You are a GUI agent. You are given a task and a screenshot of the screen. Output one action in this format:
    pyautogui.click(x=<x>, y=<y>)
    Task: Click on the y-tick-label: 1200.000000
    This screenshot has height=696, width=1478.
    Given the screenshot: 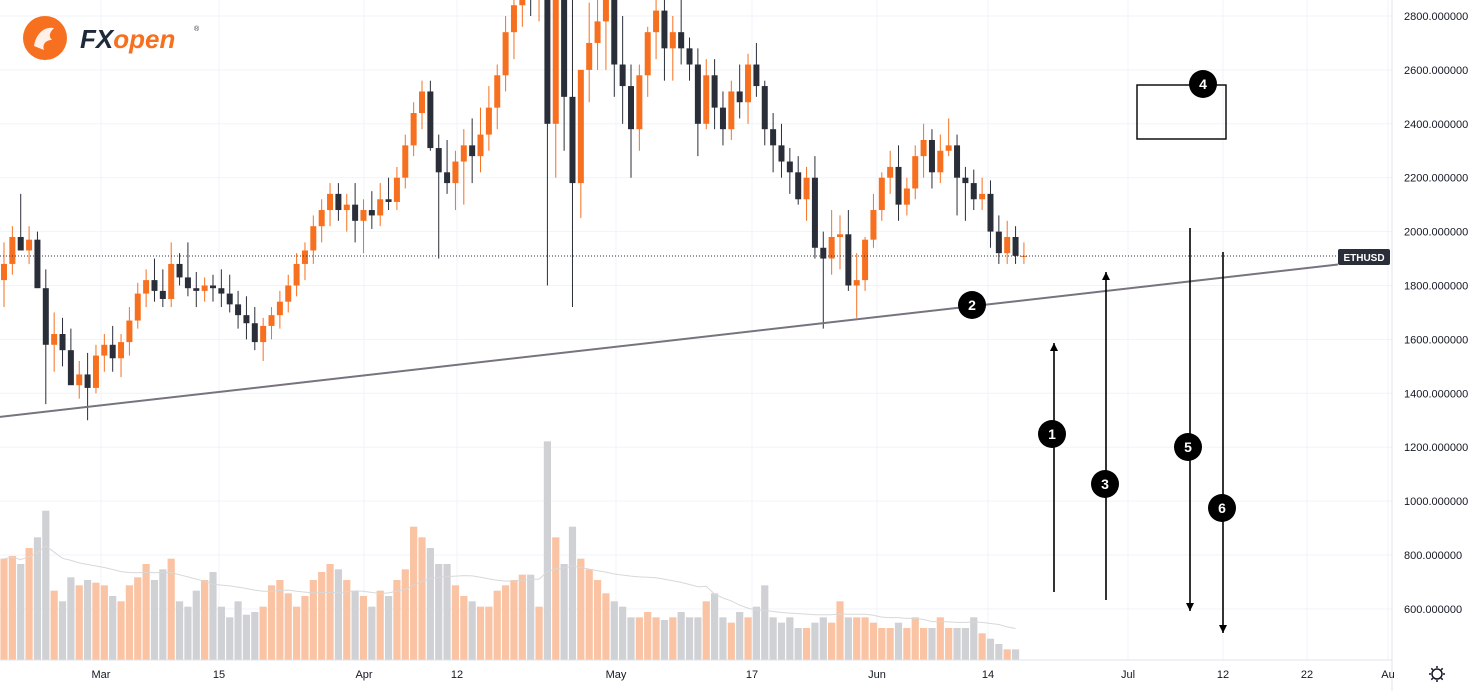 What is the action you would take?
    pyautogui.click(x=1436, y=448)
    